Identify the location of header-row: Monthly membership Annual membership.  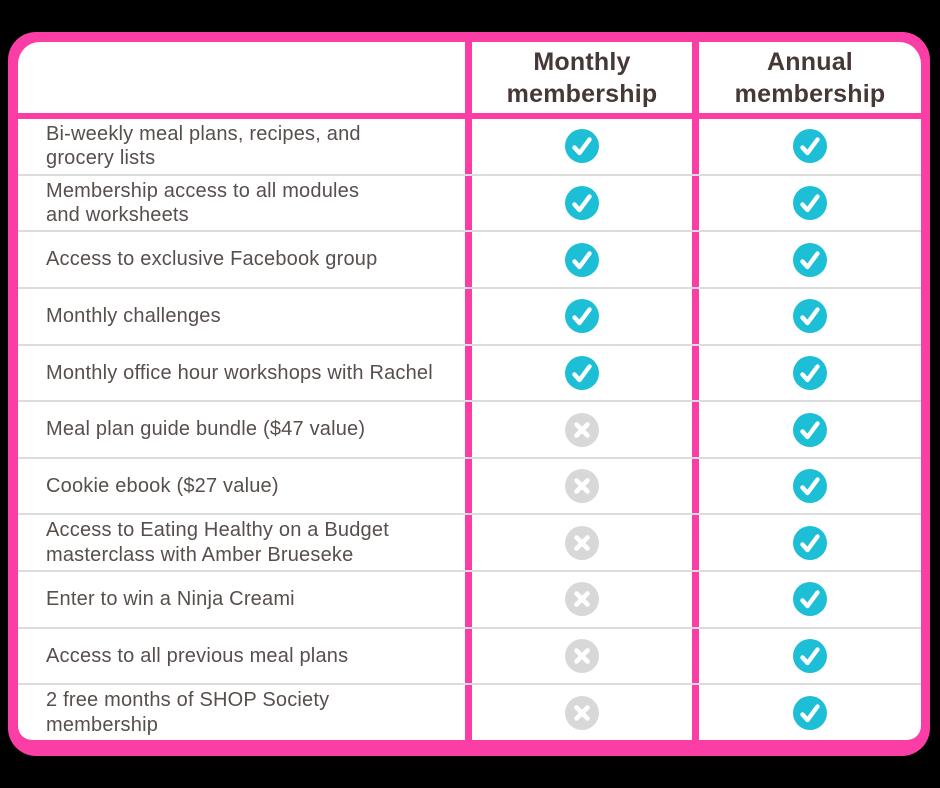
(469, 80).